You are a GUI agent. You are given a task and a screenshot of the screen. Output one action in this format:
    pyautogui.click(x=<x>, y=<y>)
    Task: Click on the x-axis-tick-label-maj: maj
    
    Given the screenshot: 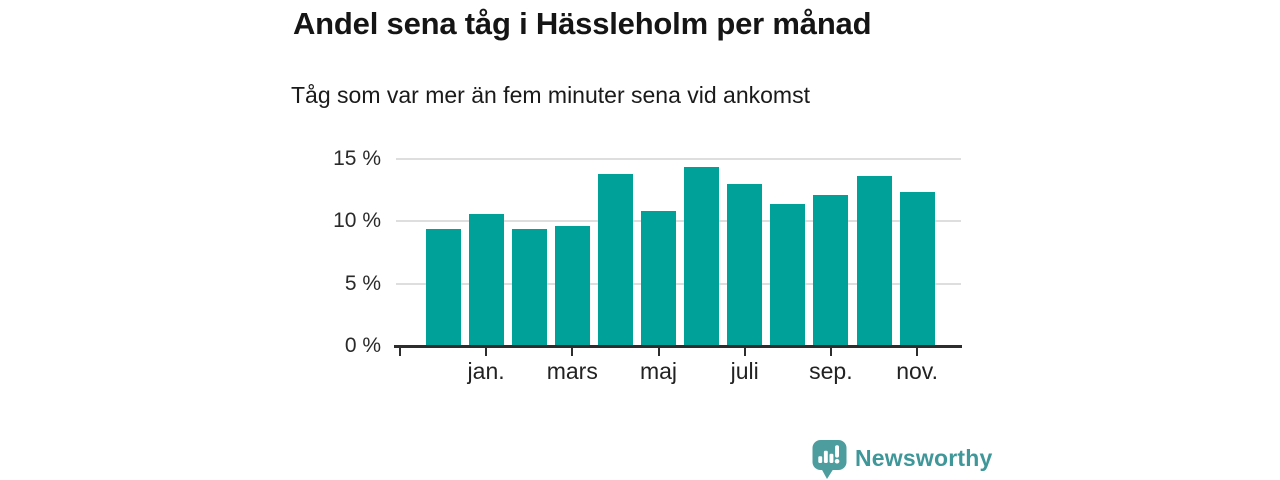 What is the action you would take?
    pyautogui.click(x=658, y=371)
    